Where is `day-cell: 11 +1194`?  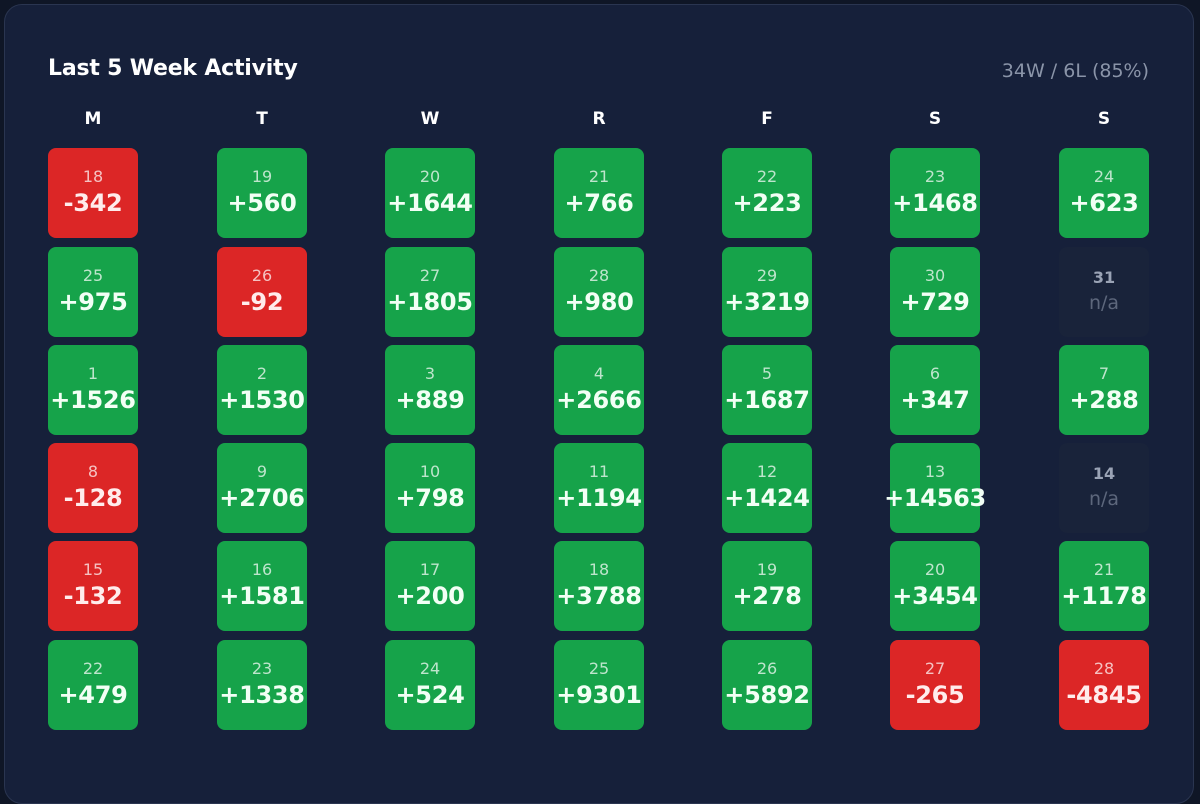 day-cell: 11 +1194 is located at coordinates (599, 488).